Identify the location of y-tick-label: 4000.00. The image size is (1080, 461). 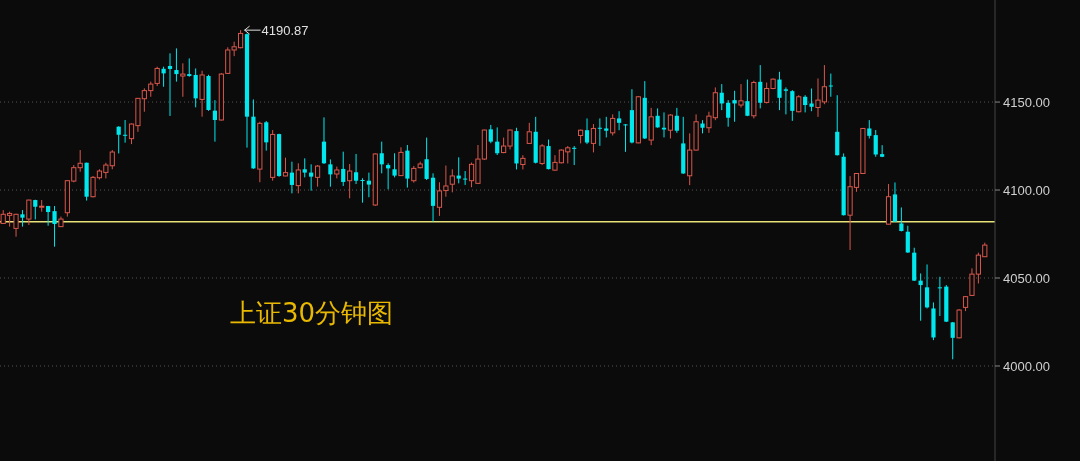
(1026, 366).